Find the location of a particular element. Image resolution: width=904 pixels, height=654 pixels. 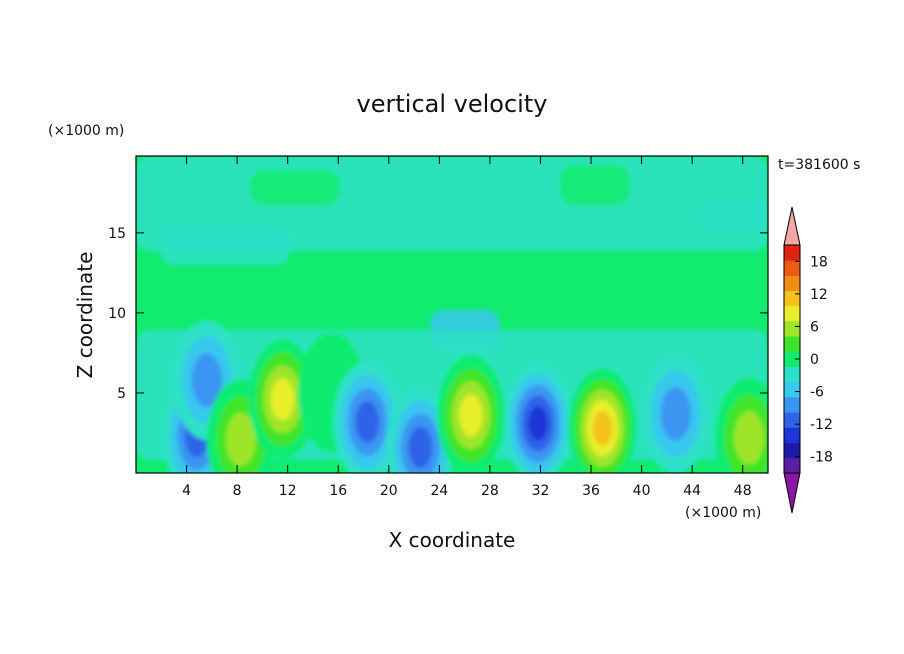

x-tick-label: 12 is located at coordinates (288, 491).